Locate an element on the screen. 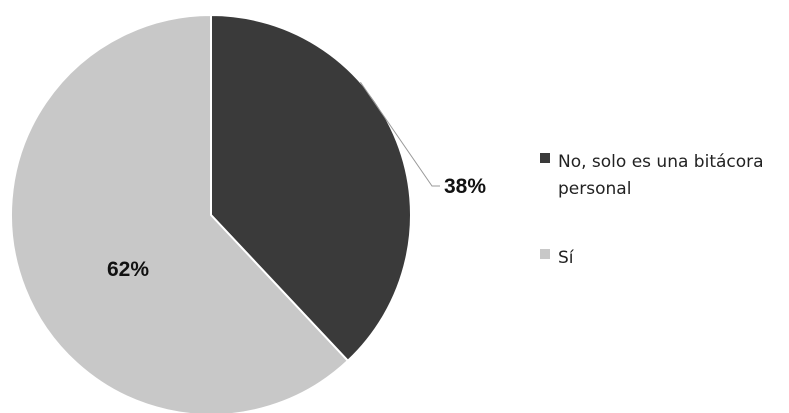  legend-item-1: No, solo es una bitácora personal is located at coordinates (652, 175).